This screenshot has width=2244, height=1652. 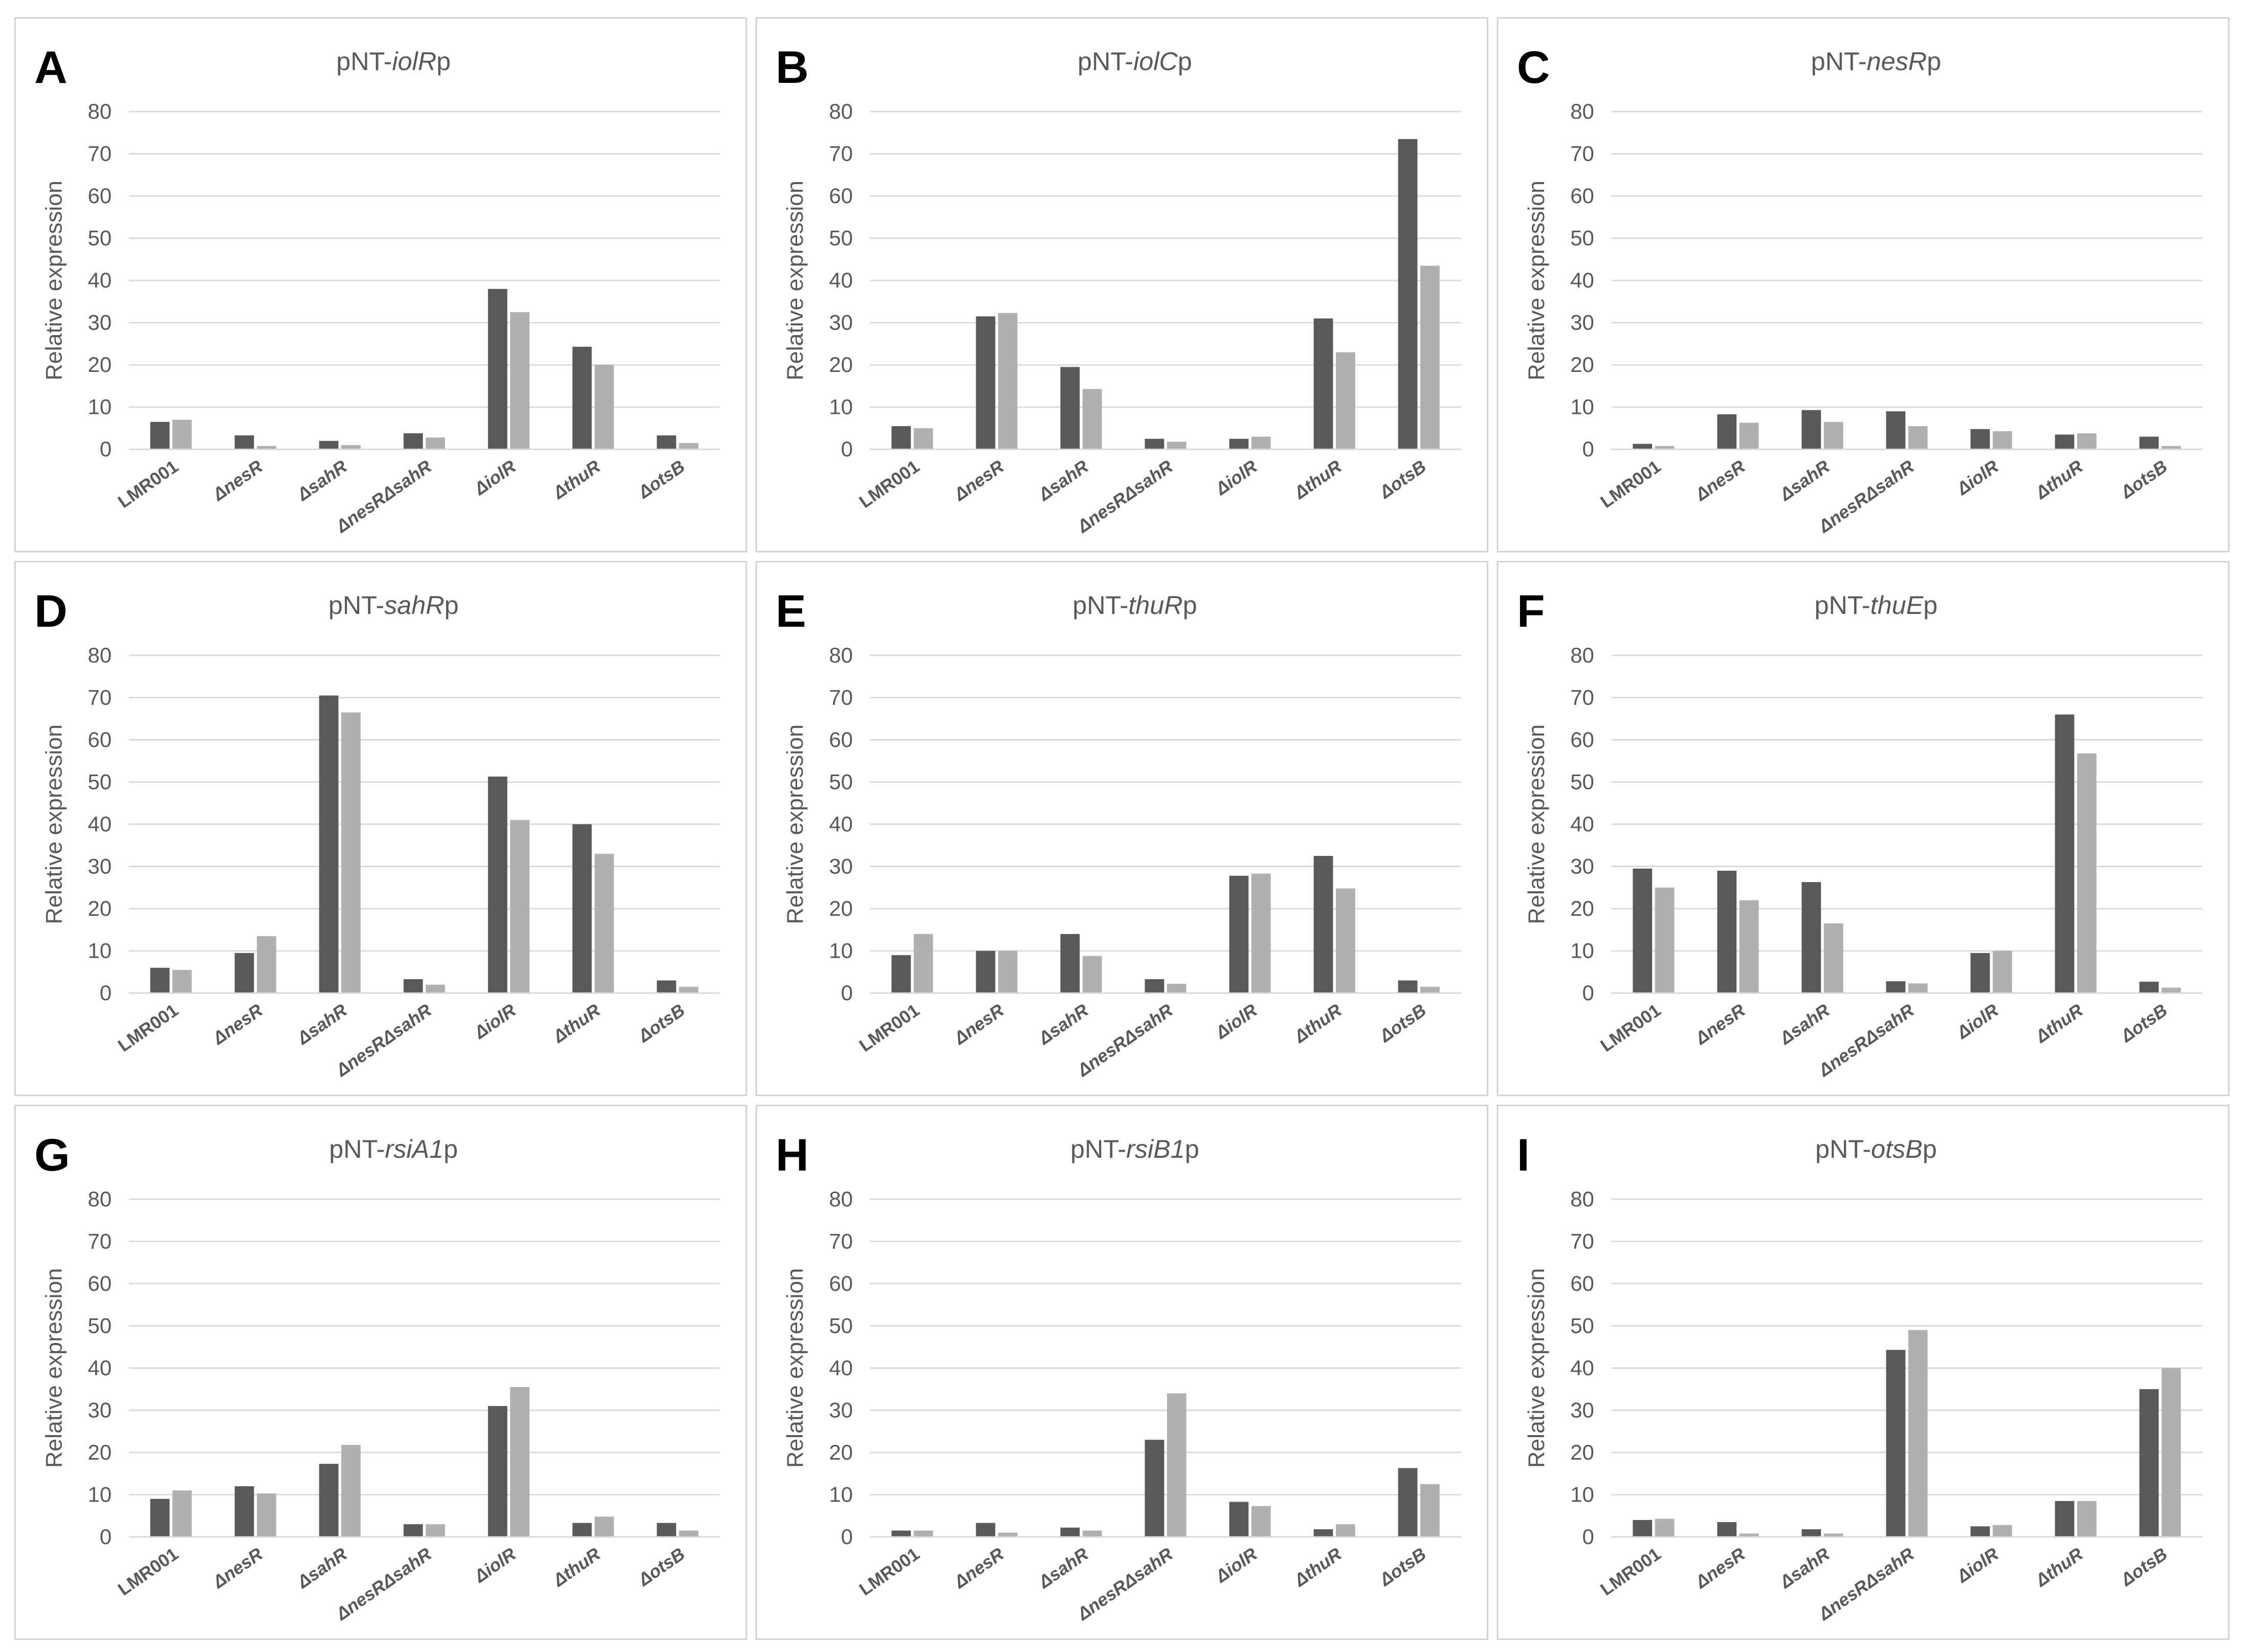 What do you see at coordinates (1897, 61) in the screenshot?
I see `title-part: nesR` at bounding box center [1897, 61].